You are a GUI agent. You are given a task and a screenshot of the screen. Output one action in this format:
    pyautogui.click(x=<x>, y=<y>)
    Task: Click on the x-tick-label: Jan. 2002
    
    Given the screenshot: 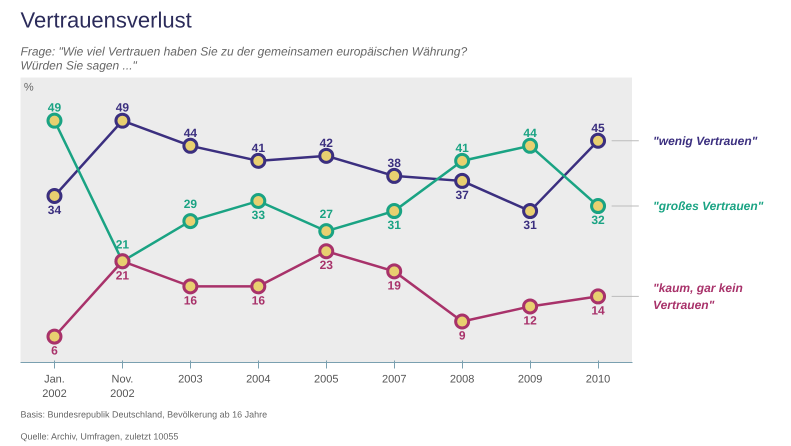 What is the action you would take?
    pyautogui.click(x=54, y=387)
    